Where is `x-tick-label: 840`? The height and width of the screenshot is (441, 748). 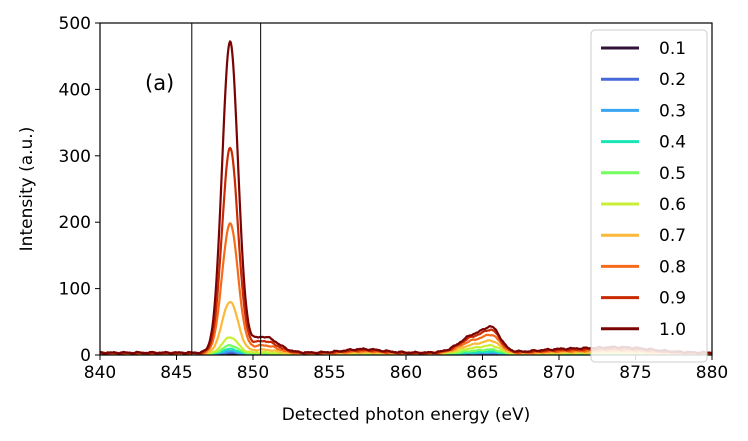 x-tick-label: 840 is located at coordinates (100, 373).